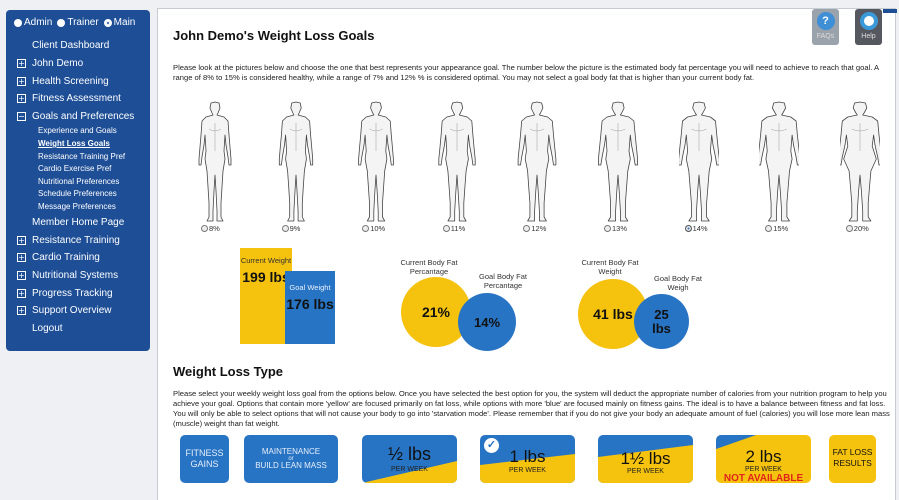  I want to click on option-half-lbs: ½ lbs PER WEEK, so click(409, 459).